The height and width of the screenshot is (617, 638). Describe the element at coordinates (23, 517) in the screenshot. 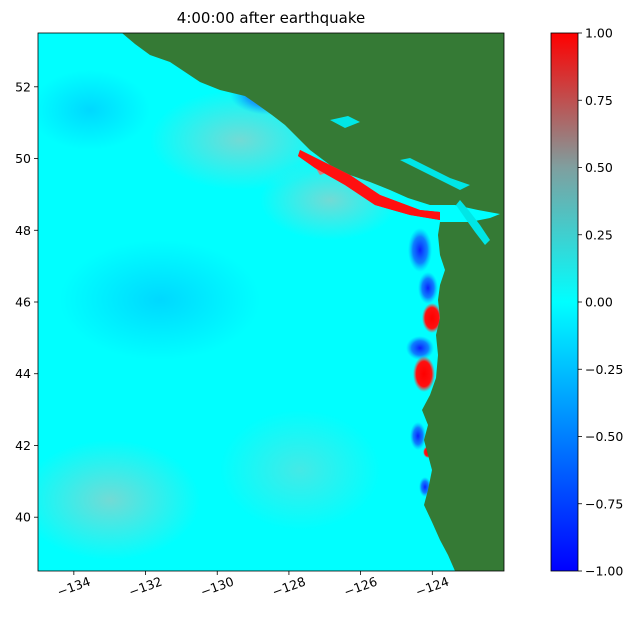

I see `y-tick-label: 40` at that location.